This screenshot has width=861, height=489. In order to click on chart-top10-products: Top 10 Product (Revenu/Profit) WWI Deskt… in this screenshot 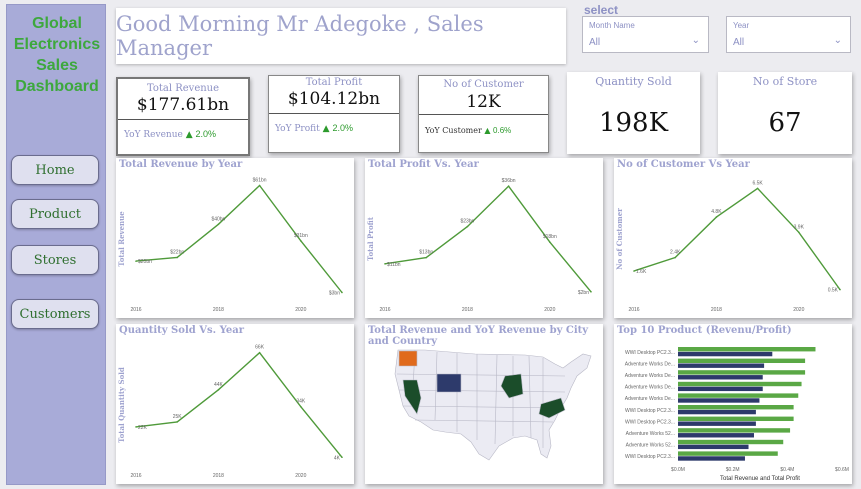, I will do `click(733, 404)`.